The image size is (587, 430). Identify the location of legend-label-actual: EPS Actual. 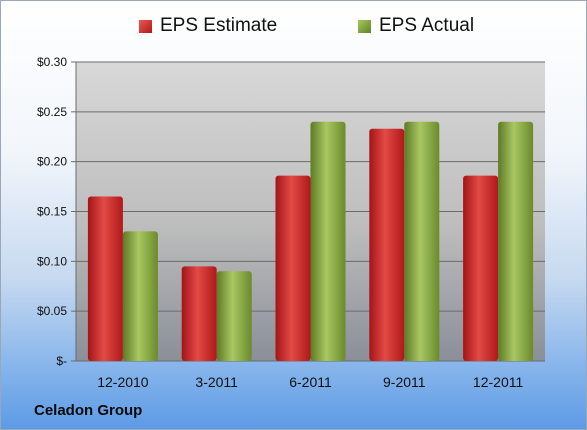
(427, 25).